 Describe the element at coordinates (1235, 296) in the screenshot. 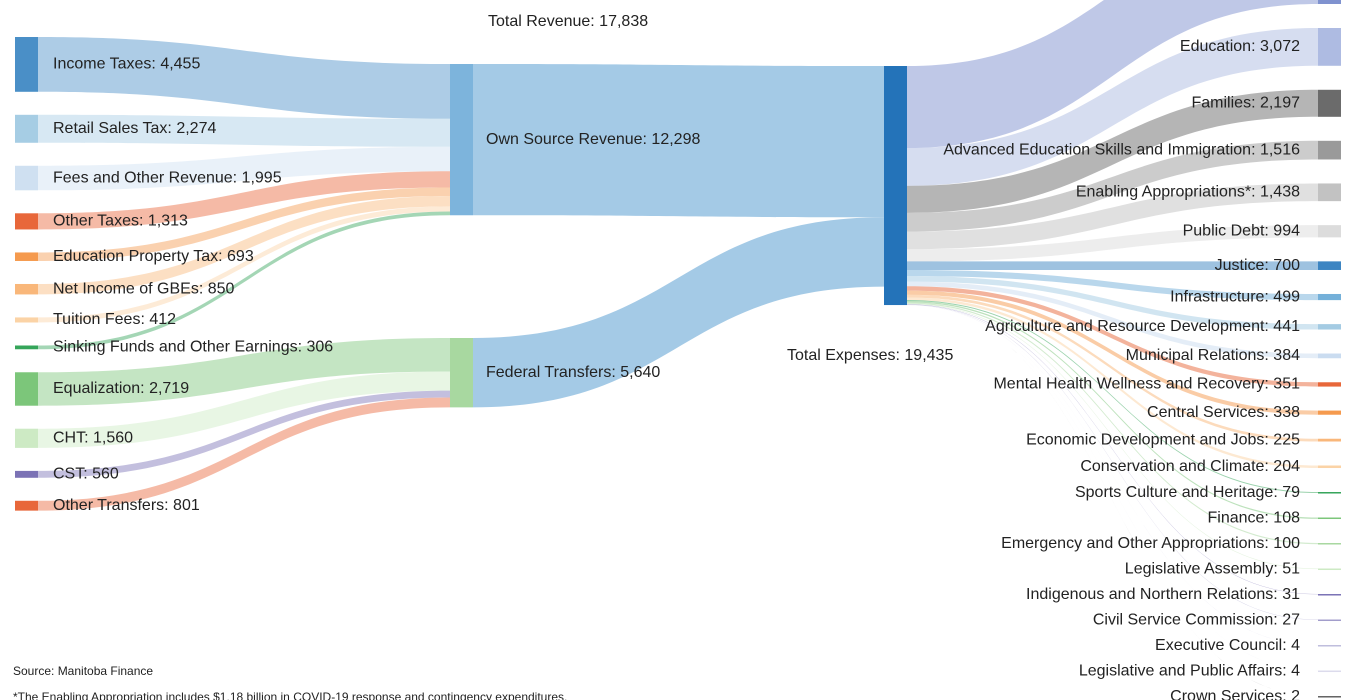

I see `expense-label: Infrastructure: 499` at that location.